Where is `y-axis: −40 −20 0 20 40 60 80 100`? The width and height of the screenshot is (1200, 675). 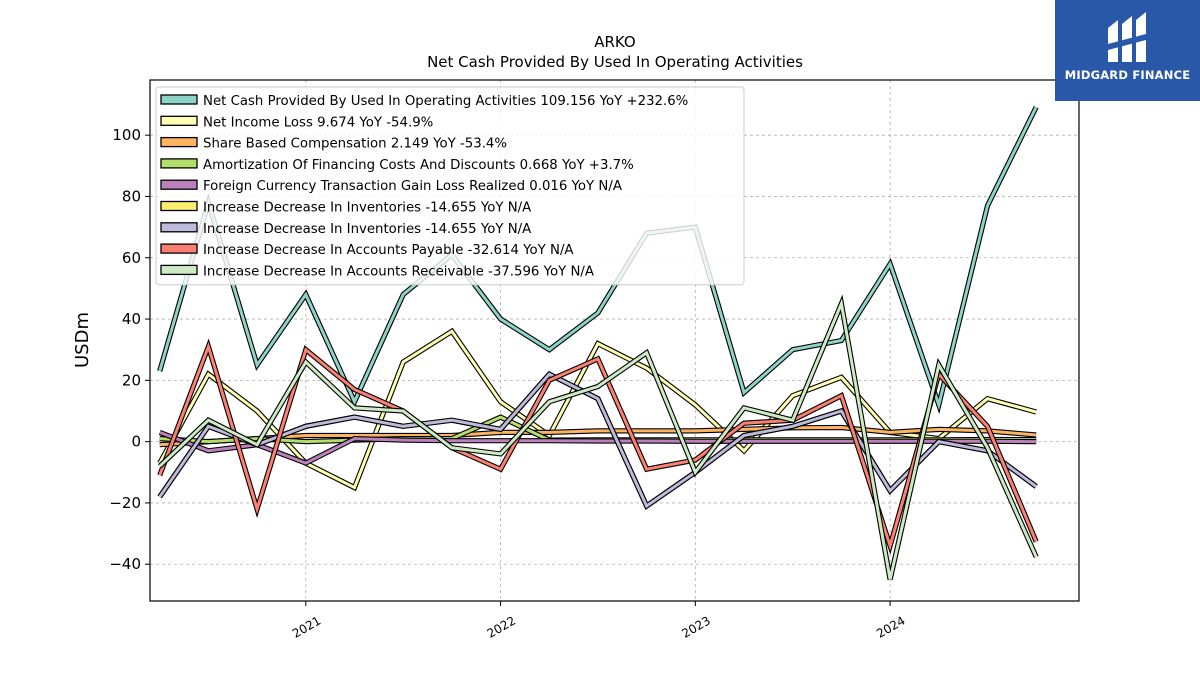 y-axis: −40 −20 0 20 40 60 80 100 is located at coordinates (129, 349).